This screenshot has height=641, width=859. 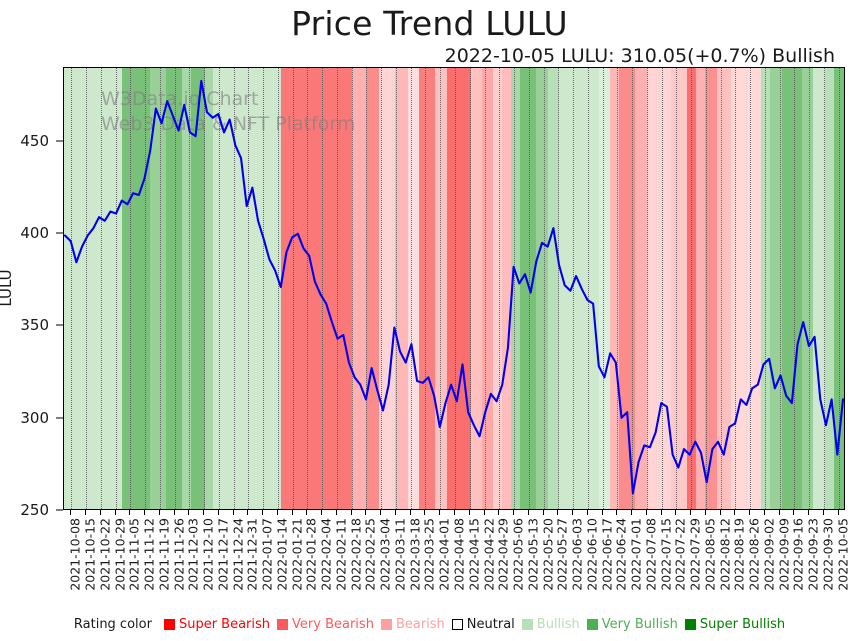 I want to click on x-tick-label: 2022-07-08, so click(x=651, y=554).